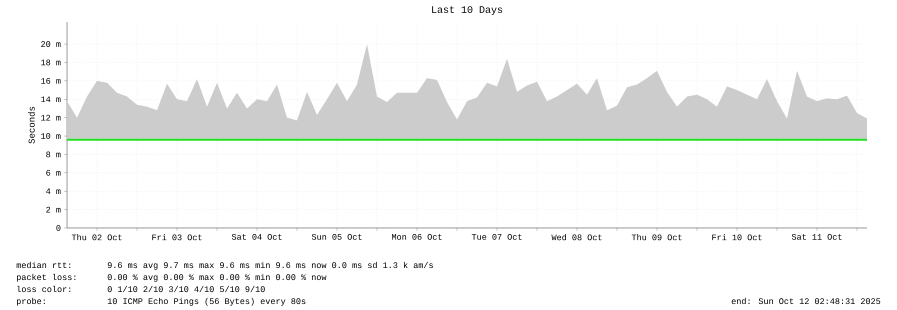 This screenshot has width=897, height=310. I want to click on y-axis-title: Seconds, so click(31, 125).